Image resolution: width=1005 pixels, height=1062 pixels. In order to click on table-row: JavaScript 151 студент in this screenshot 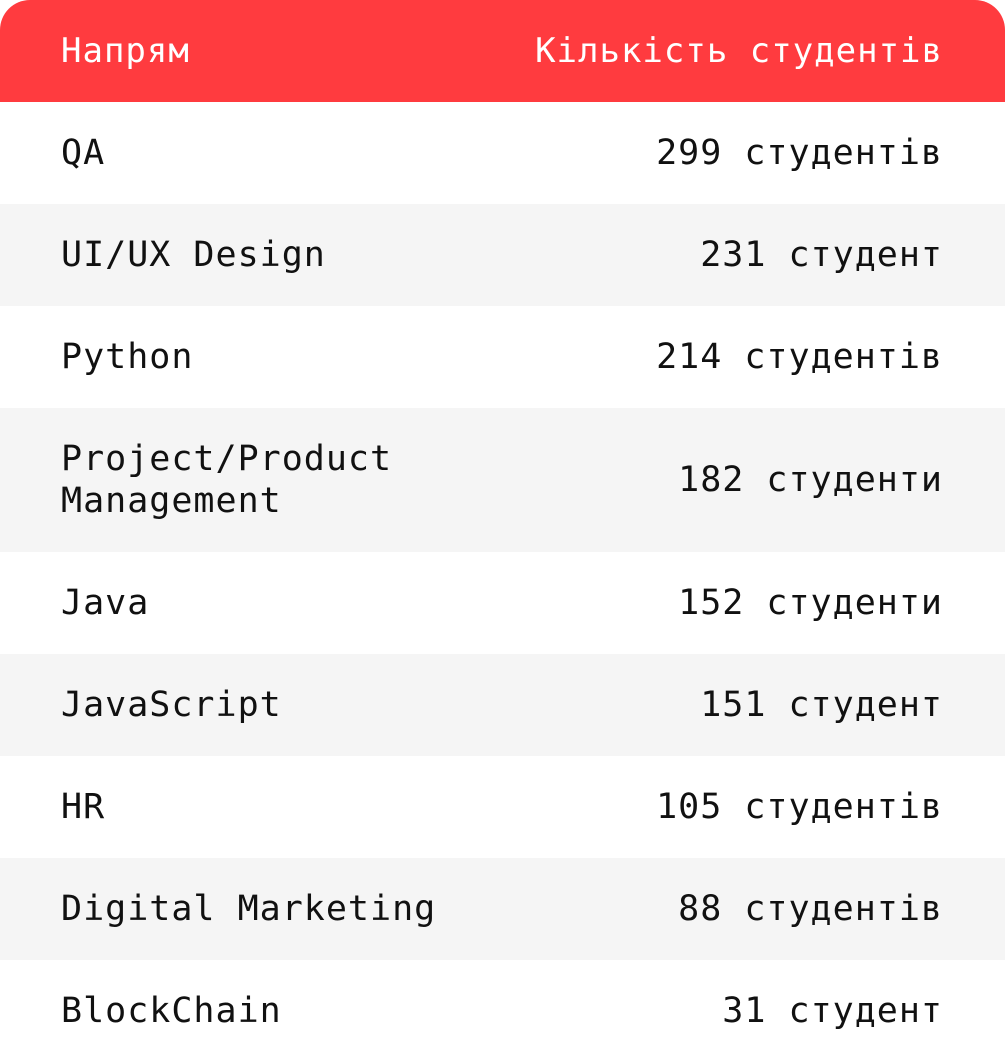, I will do `click(502, 705)`.